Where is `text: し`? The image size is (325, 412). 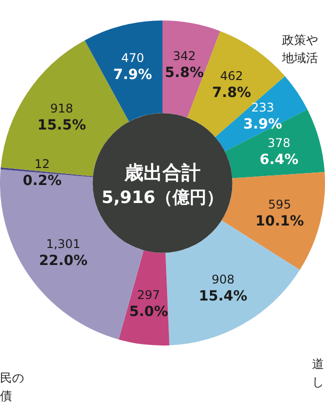 text: し is located at coordinates (318, 382).